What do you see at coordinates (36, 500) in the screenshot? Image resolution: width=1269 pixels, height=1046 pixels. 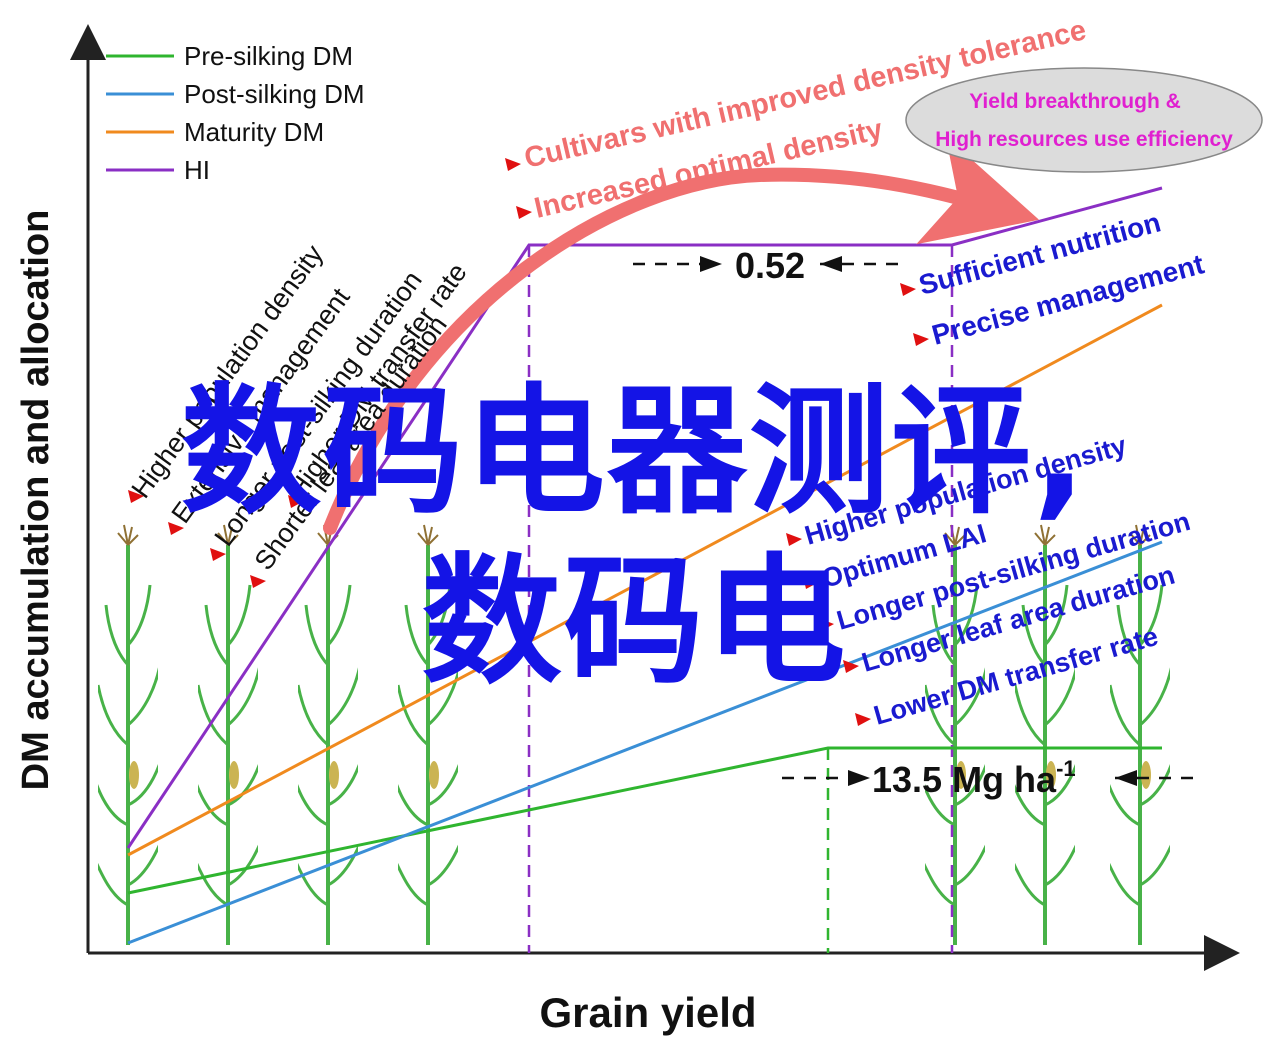 I see `y-axis-title: DM accumulation and allocation` at bounding box center [36, 500].